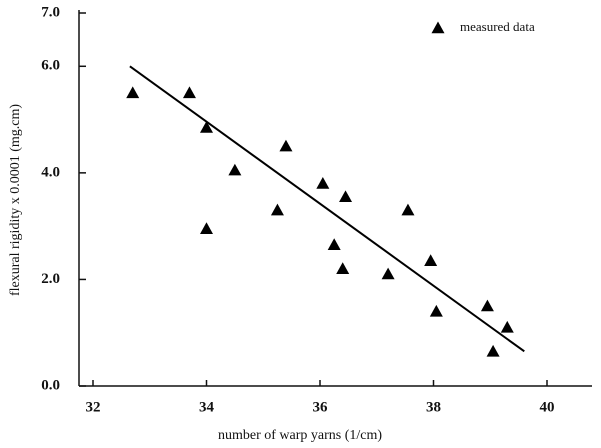  What do you see at coordinates (547, 407) in the screenshot?
I see `x-tick-label: 40` at bounding box center [547, 407].